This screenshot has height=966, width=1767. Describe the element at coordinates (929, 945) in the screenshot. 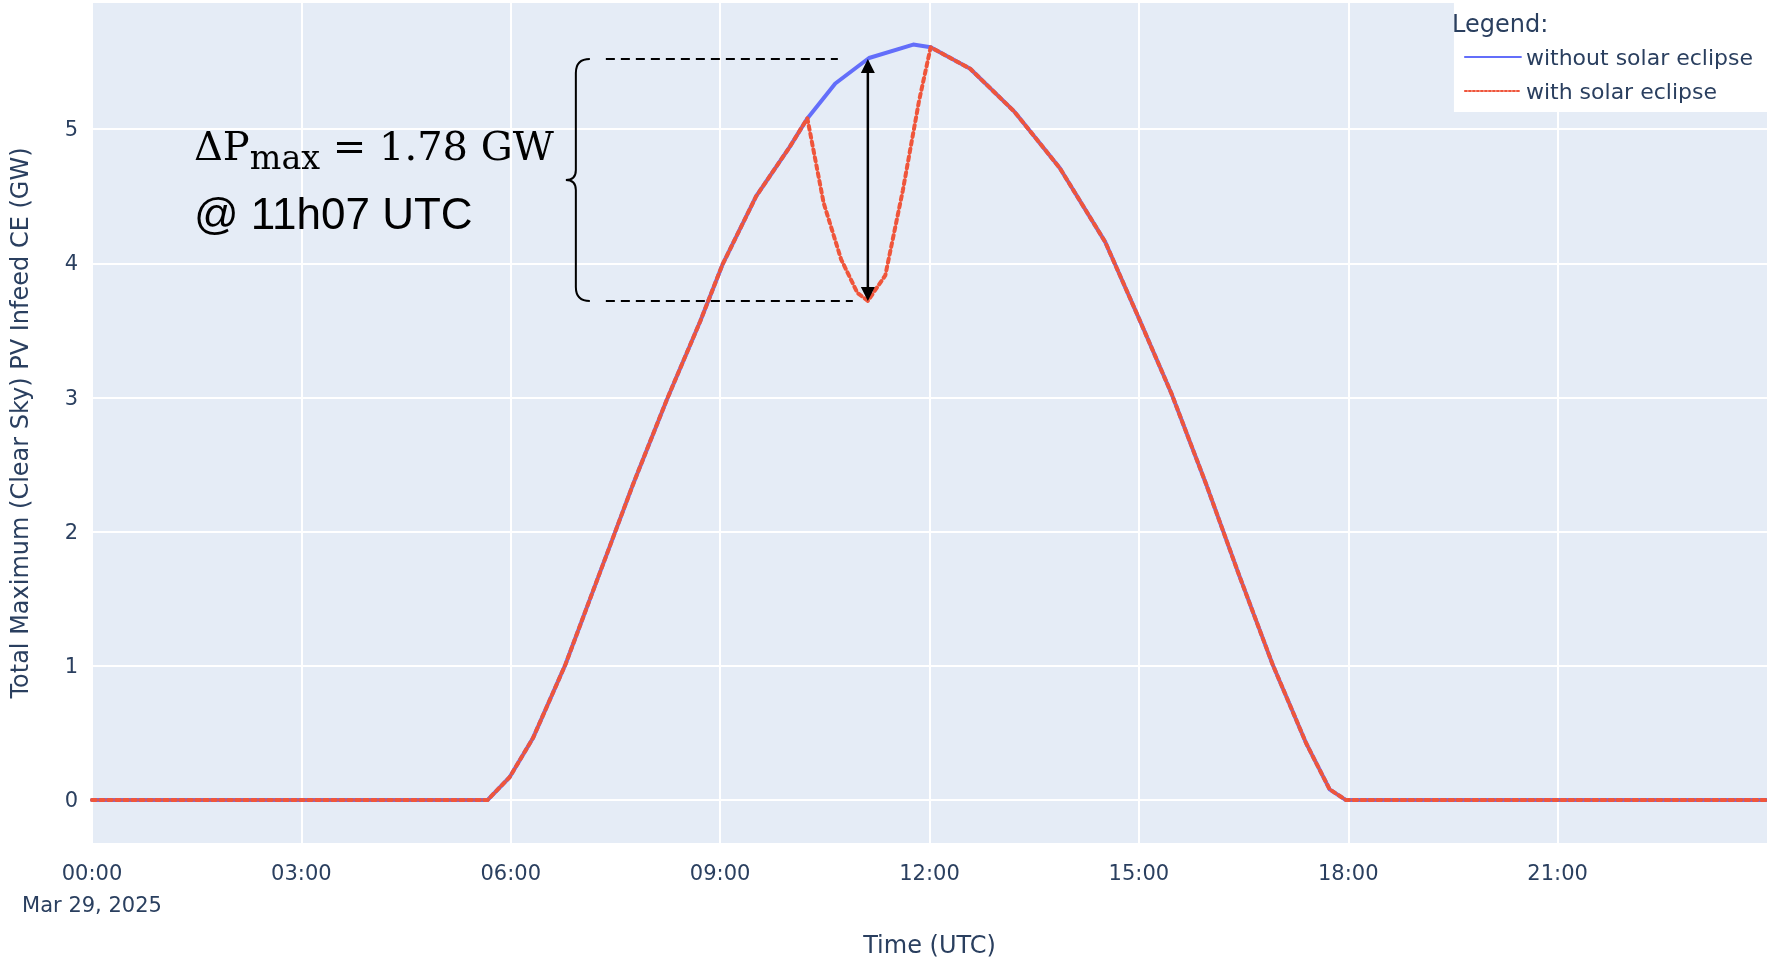

I see `x-axis-title: Time (UTC)` at that location.